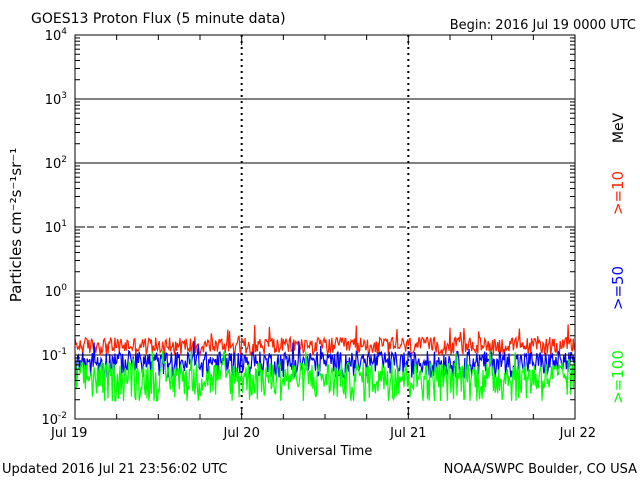  What do you see at coordinates (540, 469) in the screenshot?
I see `source-credit: NOAA/SWPC Boulder, CO USA` at bounding box center [540, 469].